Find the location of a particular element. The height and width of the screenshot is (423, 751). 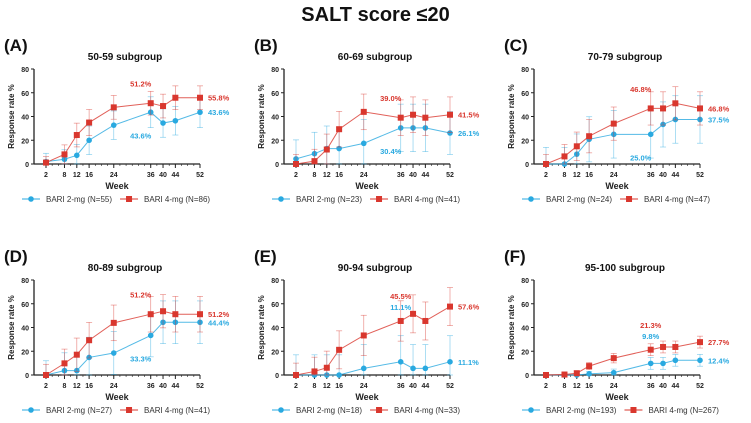

legend-label-bari2: BARI 2-mg (N=23) is located at coordinates (329, 199).